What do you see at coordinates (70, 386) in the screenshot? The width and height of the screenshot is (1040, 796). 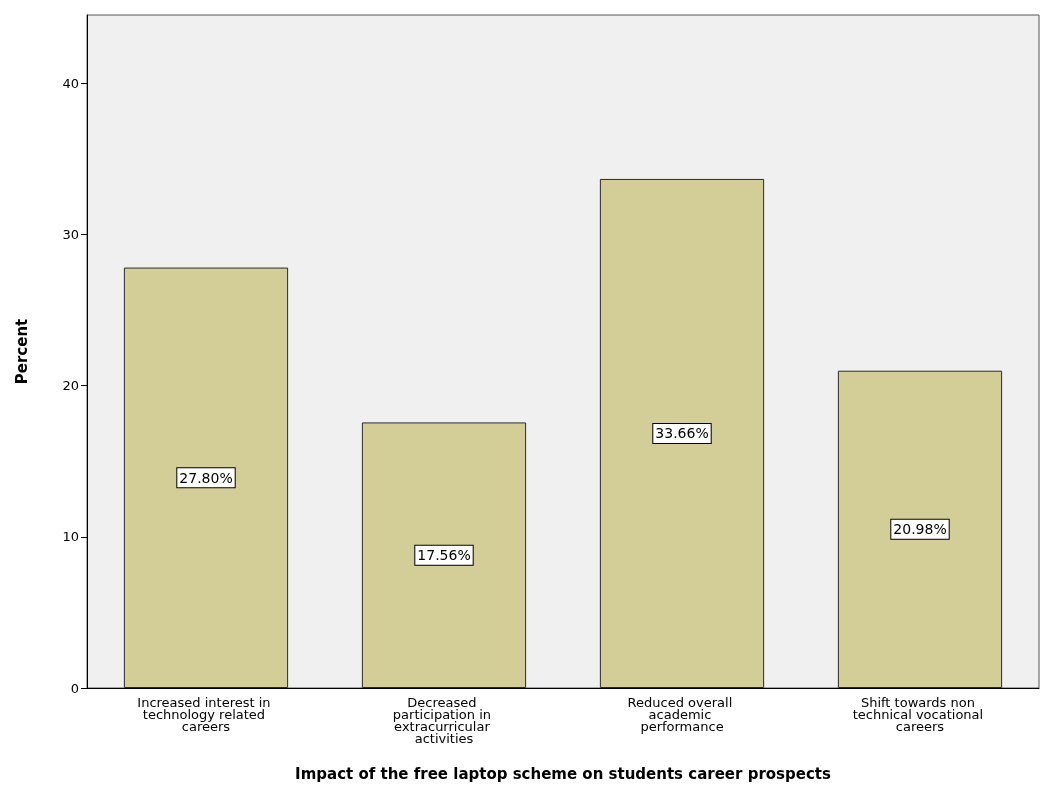 I see `y-tick-label: 20` at bounding box center [70, 386].